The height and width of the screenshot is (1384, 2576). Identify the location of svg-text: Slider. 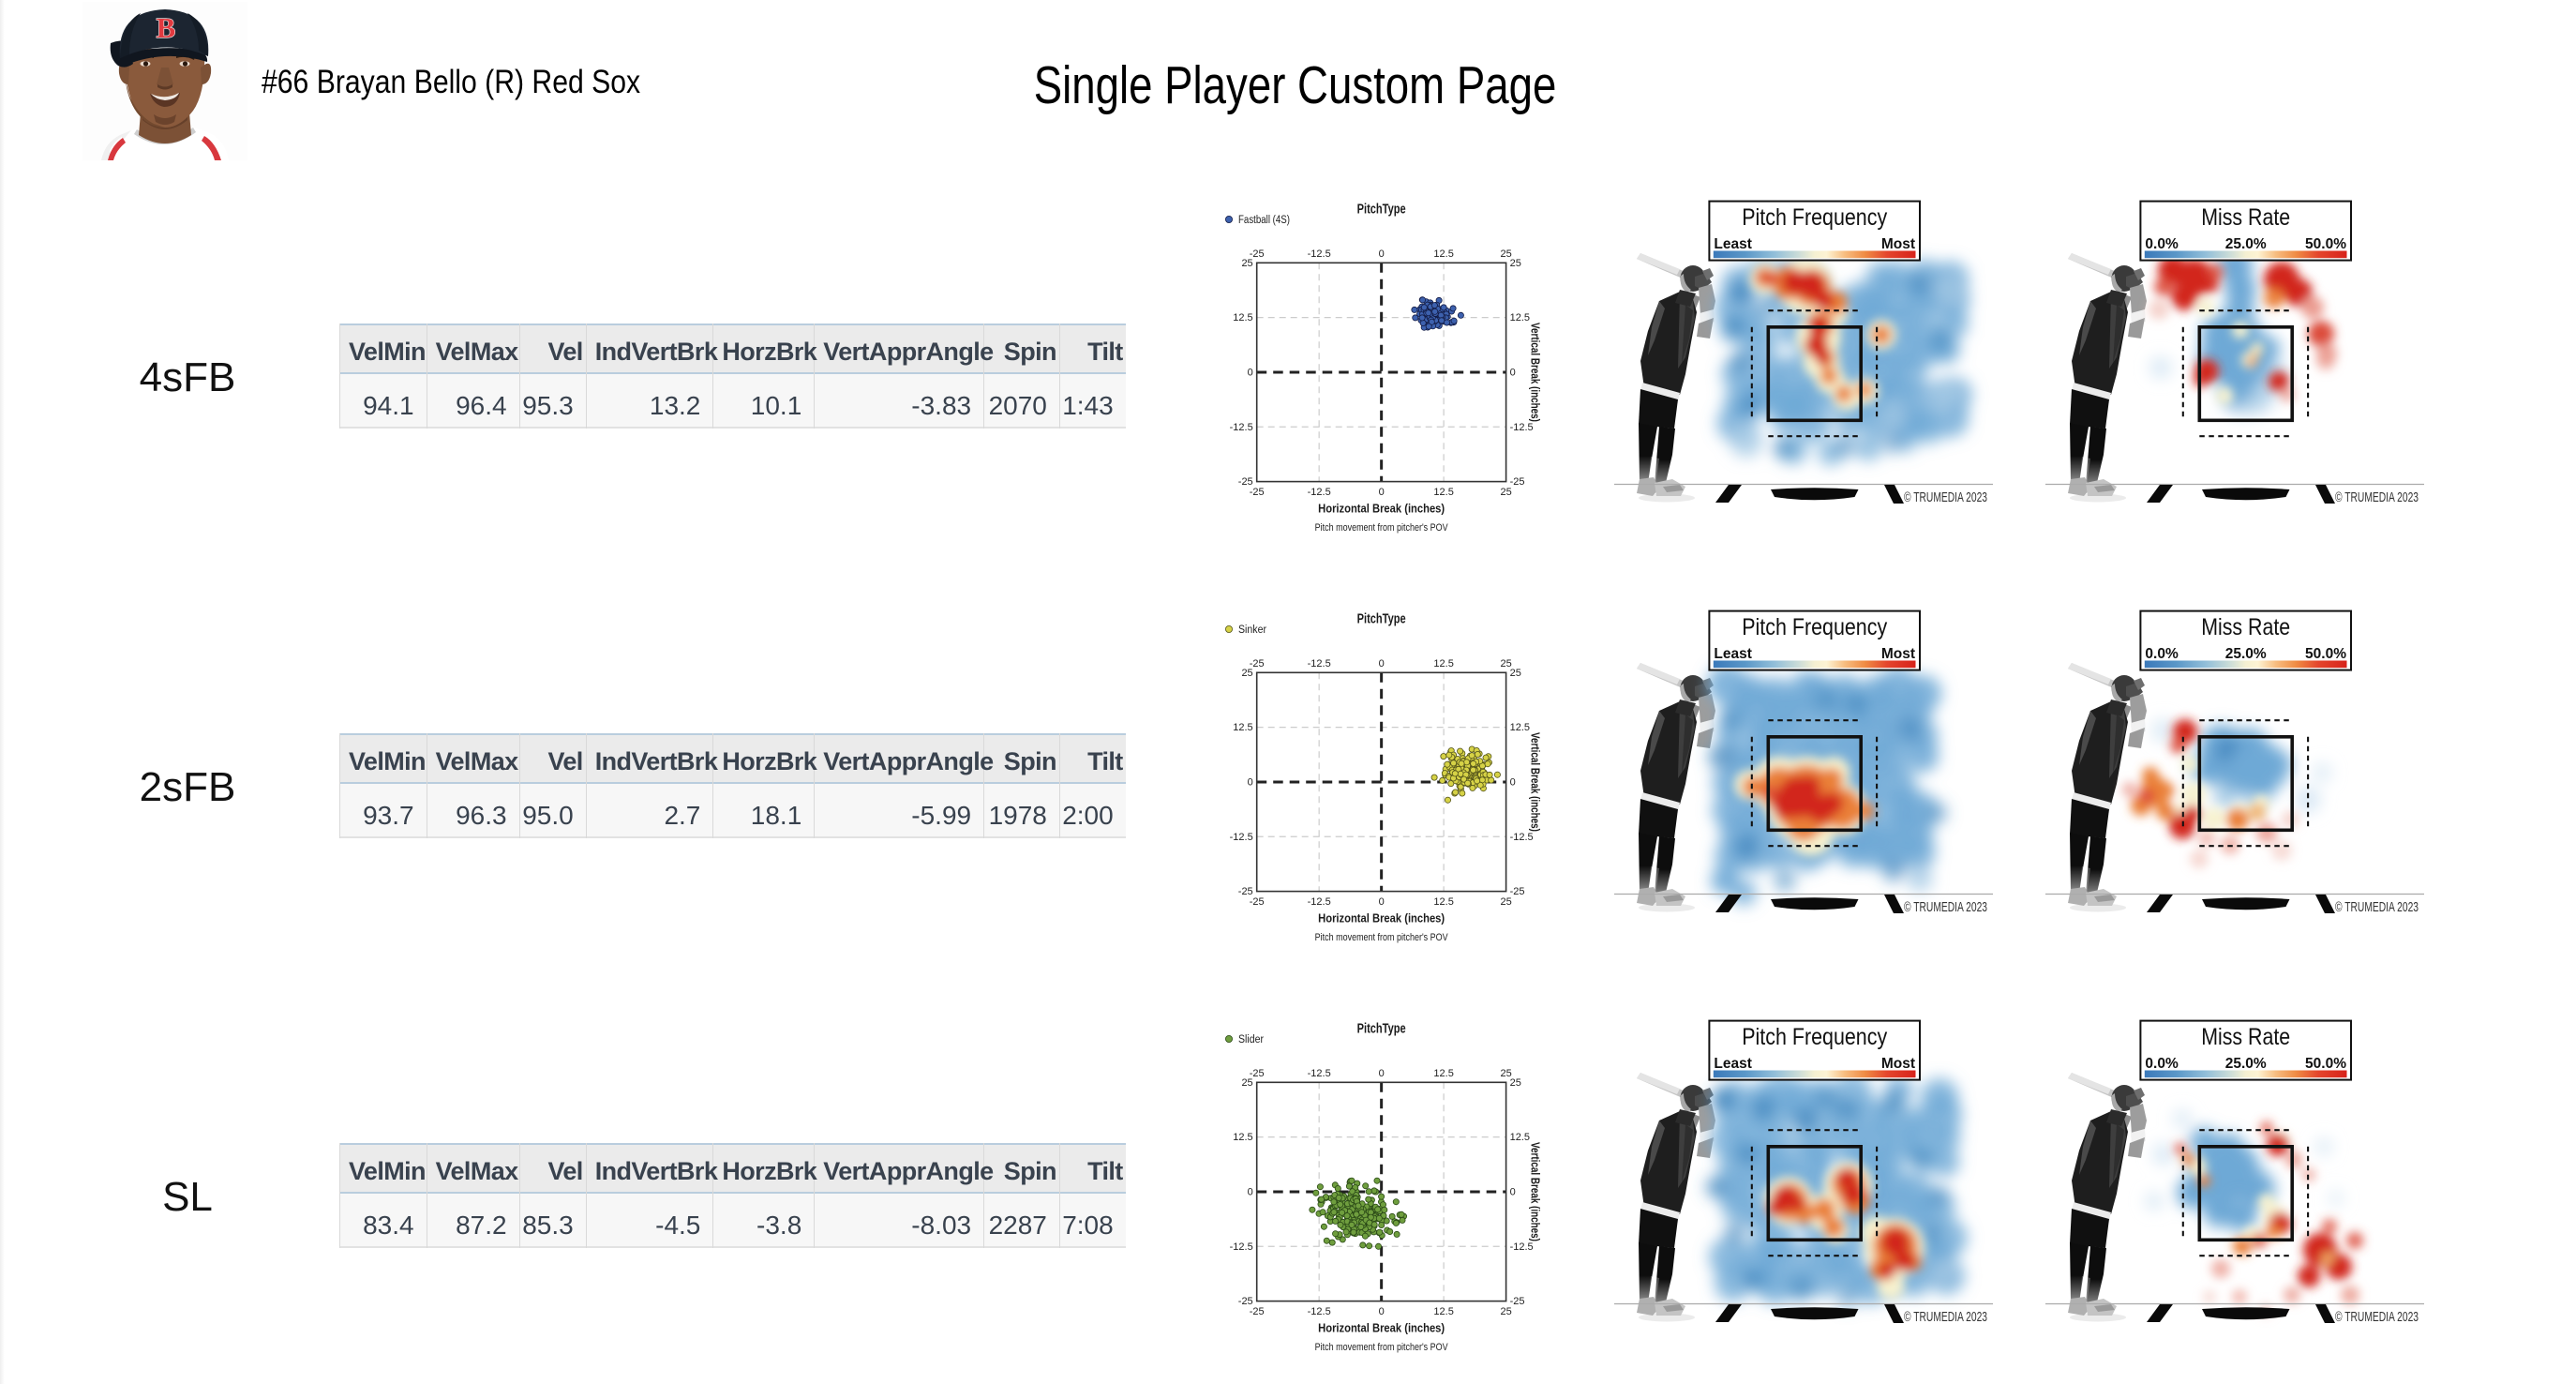
(1251, 1040).